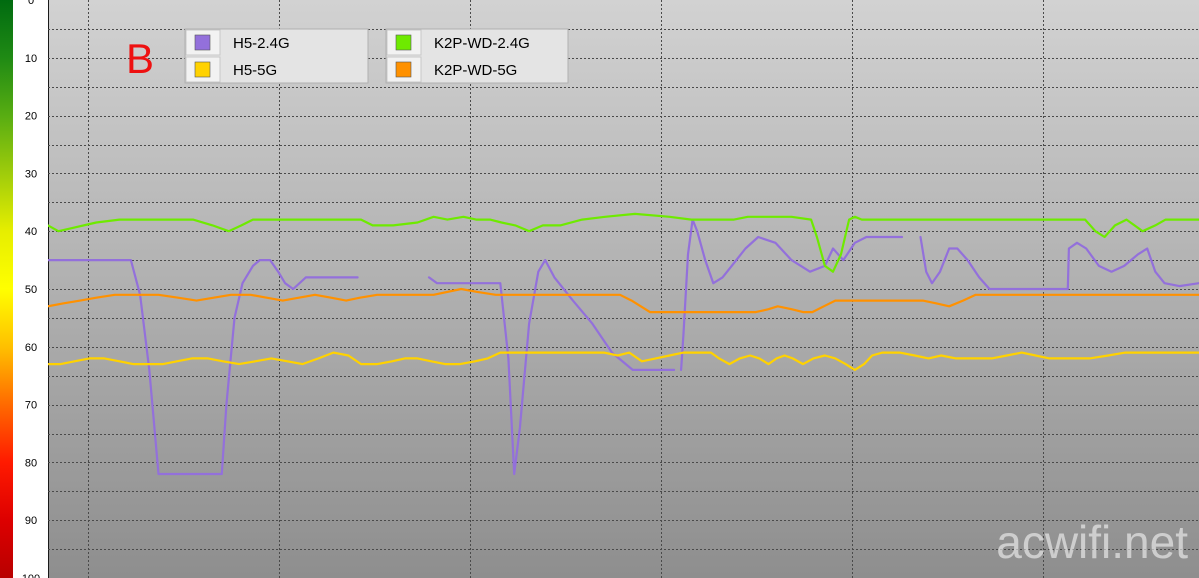 Image resolution: width=1199 pixels, height=578 pixels. I want to click on y-tick-label: 40, so click(31, 232).